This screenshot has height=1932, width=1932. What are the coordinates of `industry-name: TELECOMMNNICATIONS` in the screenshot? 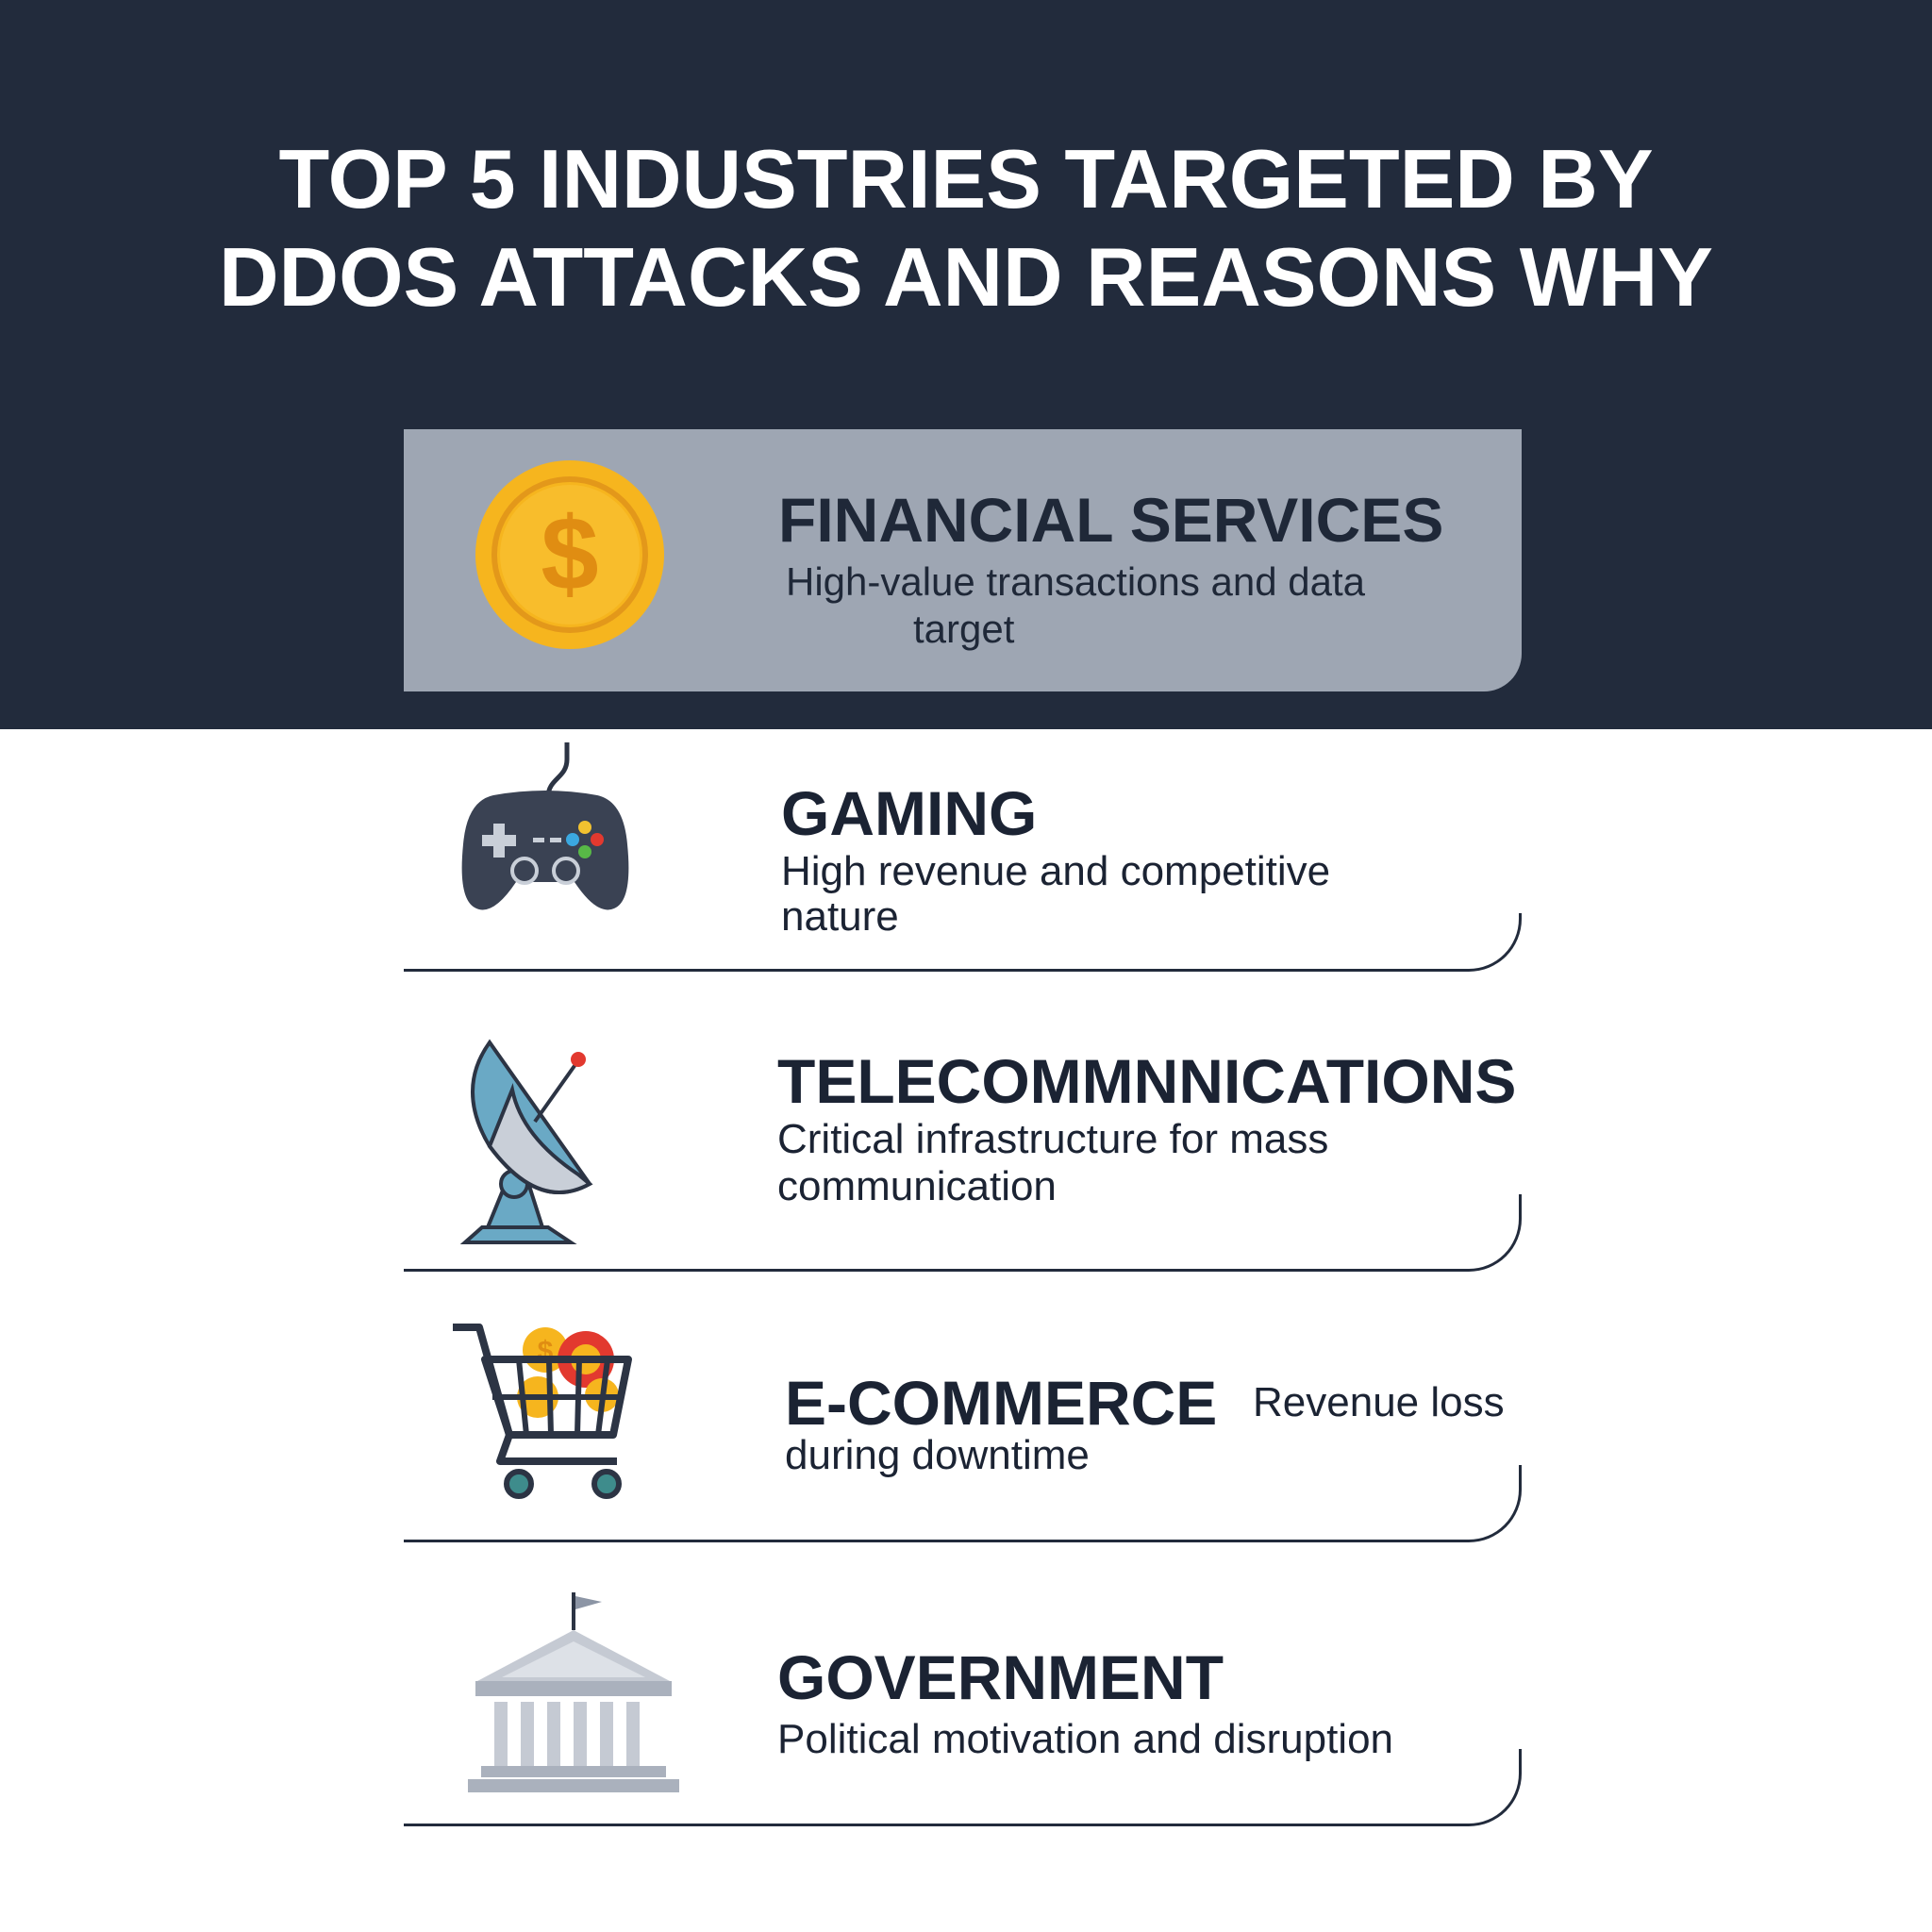 It's located at (1147, 1081).